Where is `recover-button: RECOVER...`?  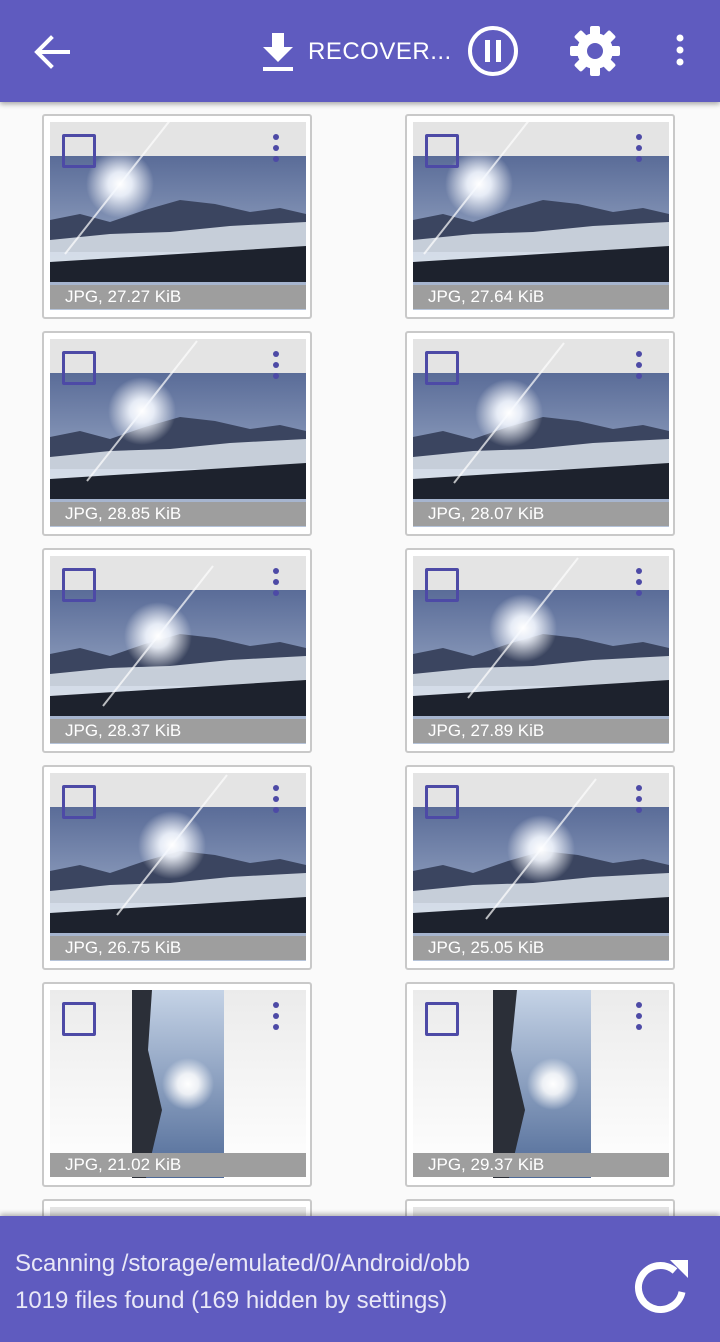 recover-button: RECOVER... is located at coordinates (355, 52).